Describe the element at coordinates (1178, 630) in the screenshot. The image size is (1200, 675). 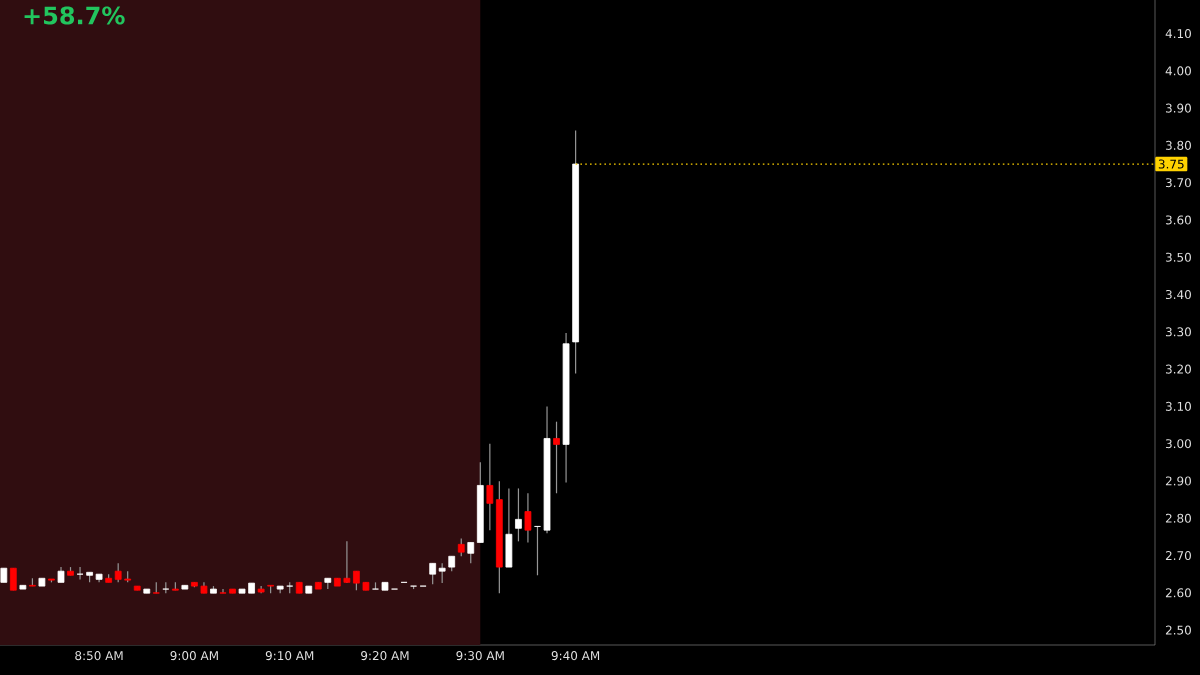
I see `y-tick-label: 2.50` at that location.